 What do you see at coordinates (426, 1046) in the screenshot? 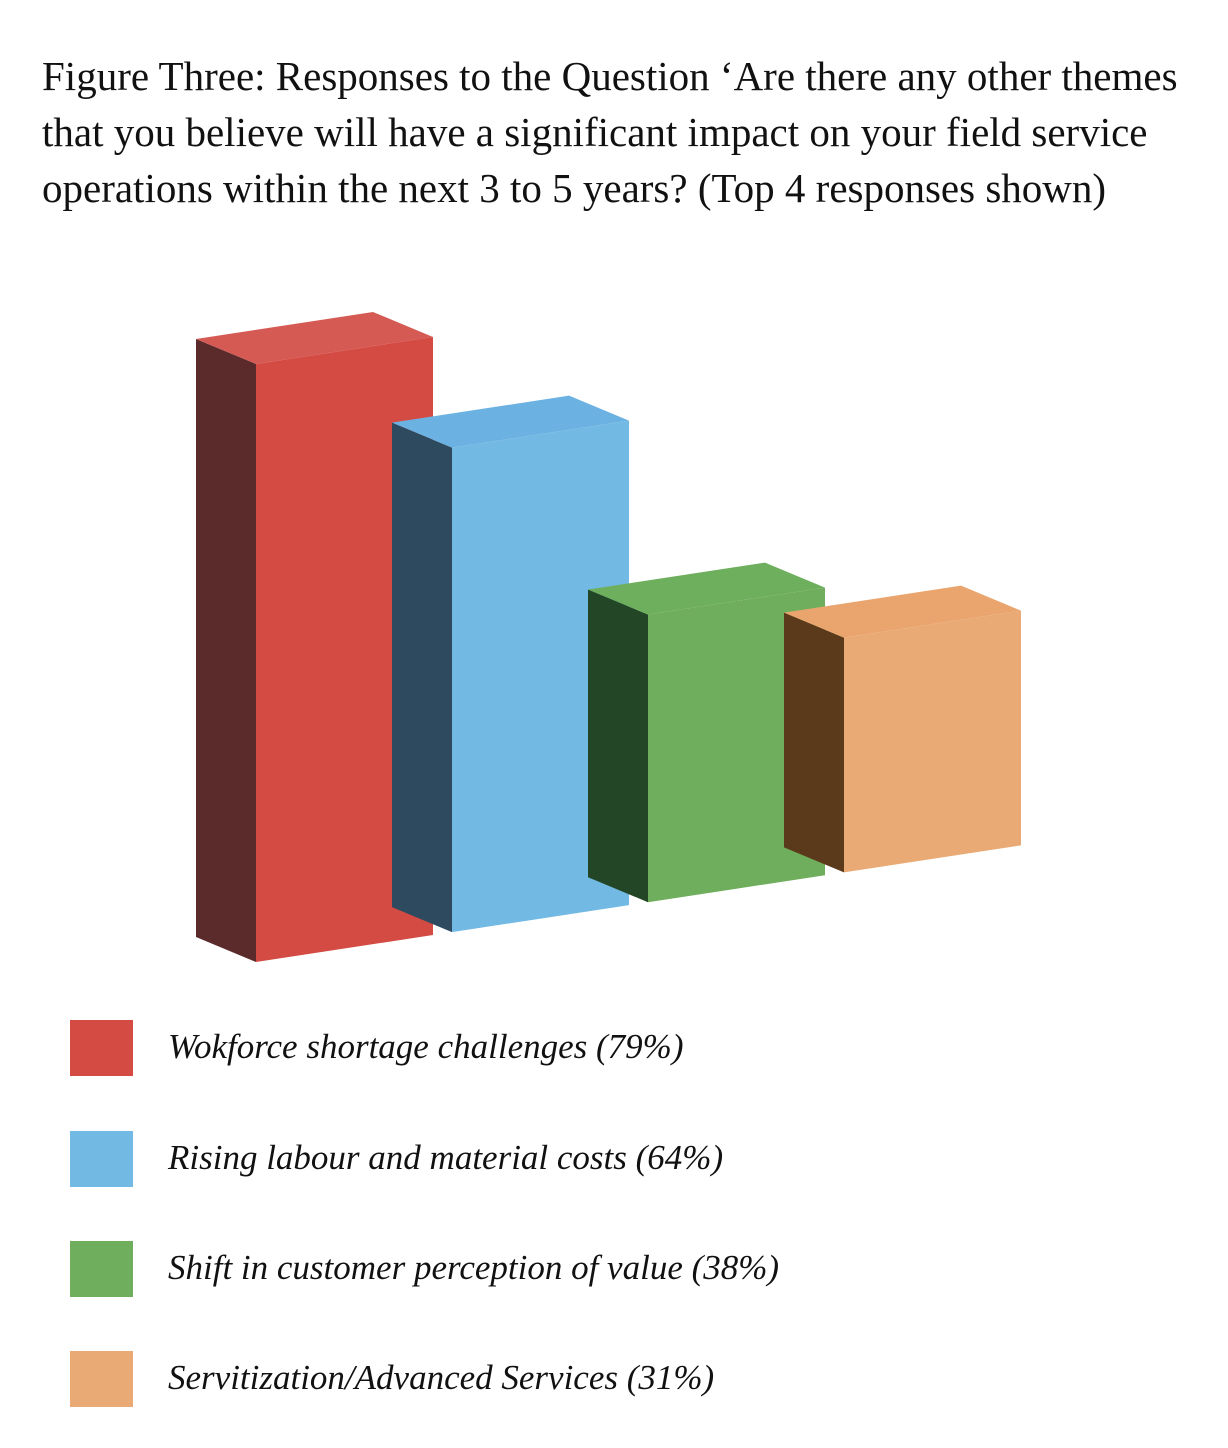
I see `legend-label: Wokforce shortage challenges (79%)` at bounding box center [426, 1046].